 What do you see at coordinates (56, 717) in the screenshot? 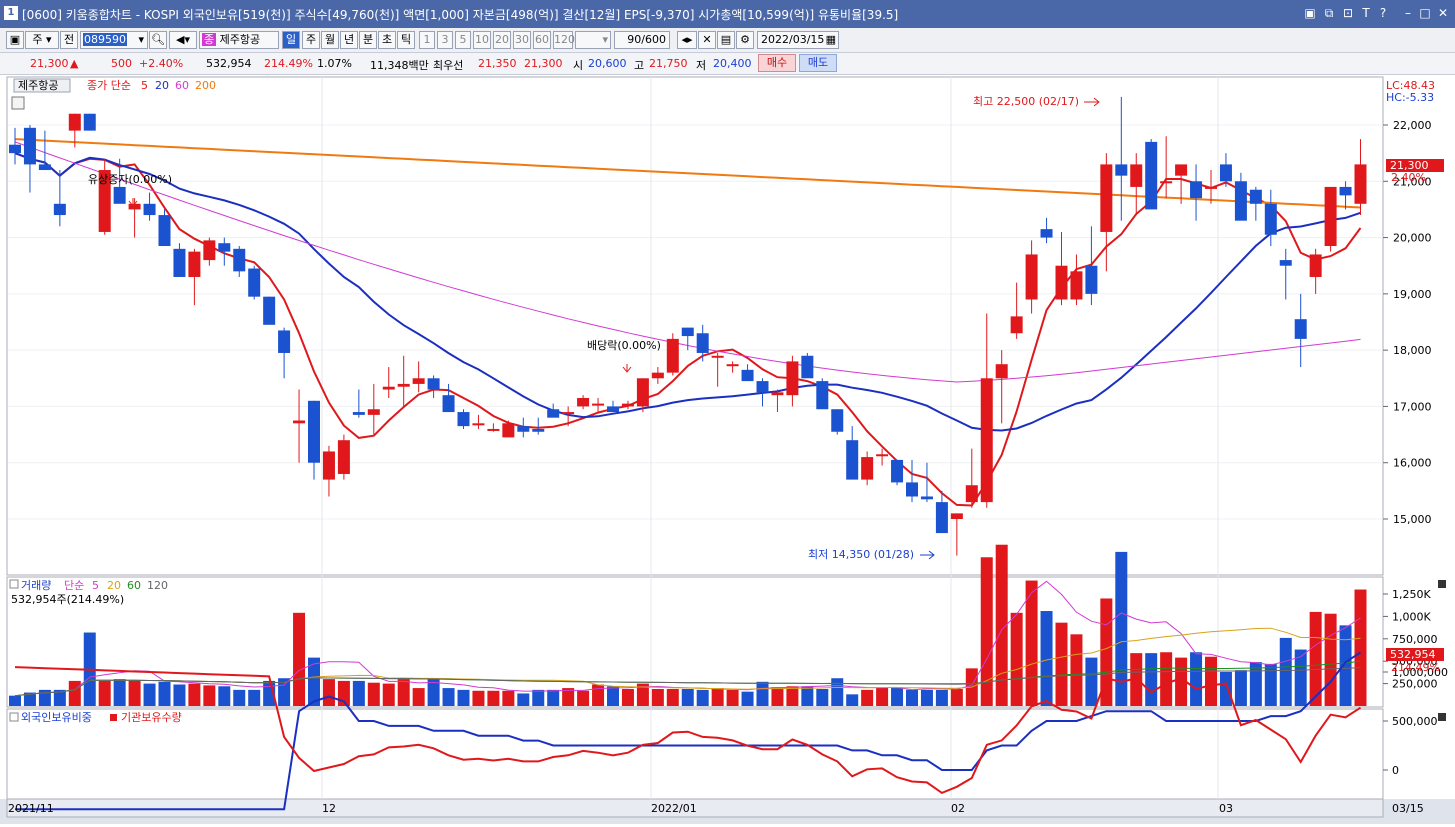
I see `foreign-ratio-title: 외국인보유비중` at bounding box center [56, 717].